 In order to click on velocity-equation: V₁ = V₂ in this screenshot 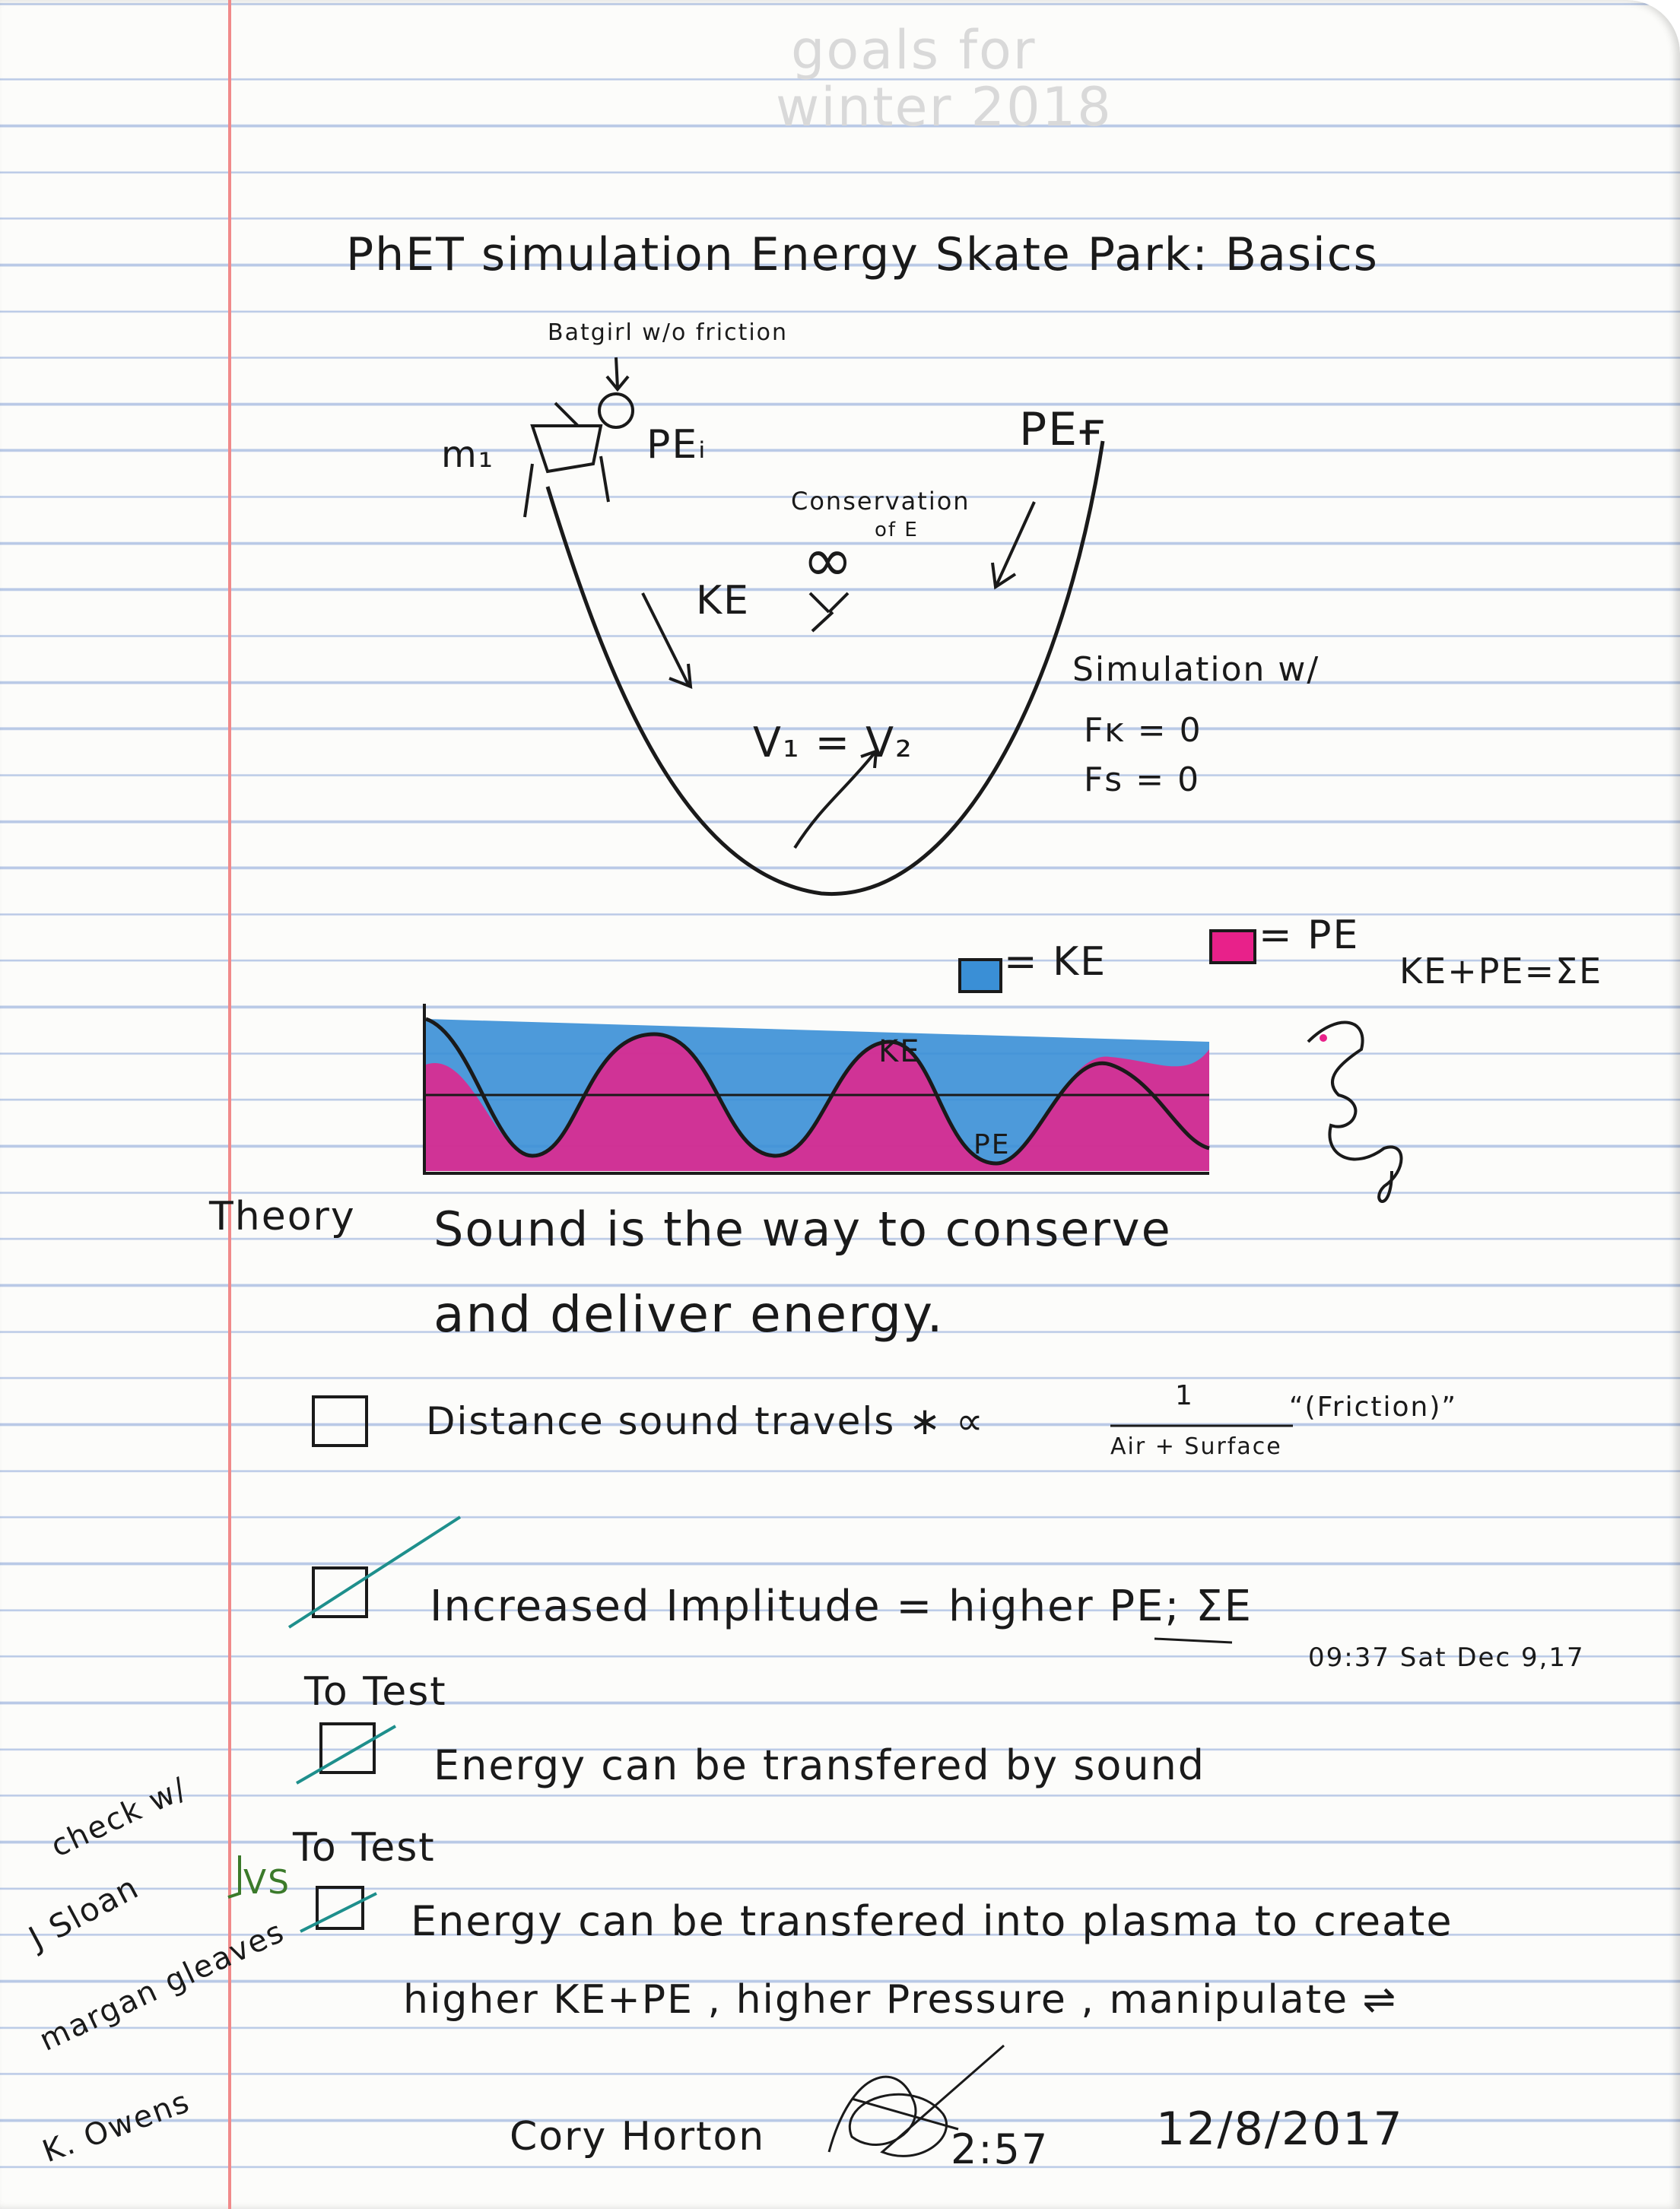, I will do `click(833, 742)`.